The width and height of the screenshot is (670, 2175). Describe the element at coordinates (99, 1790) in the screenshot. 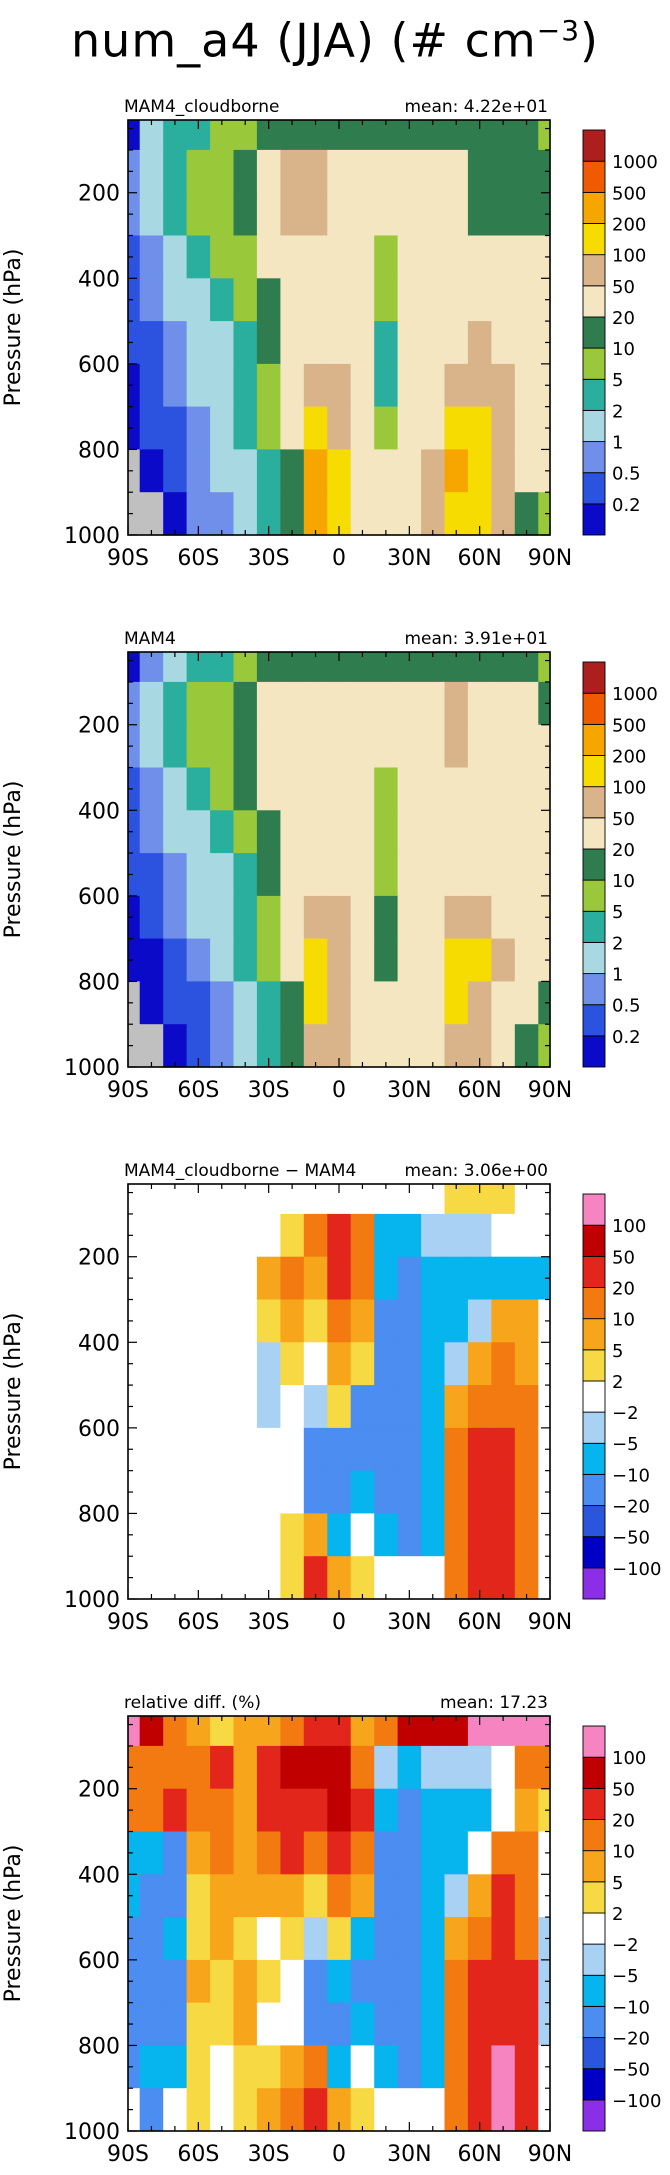

I see `y-tick-label: 200` at that location.